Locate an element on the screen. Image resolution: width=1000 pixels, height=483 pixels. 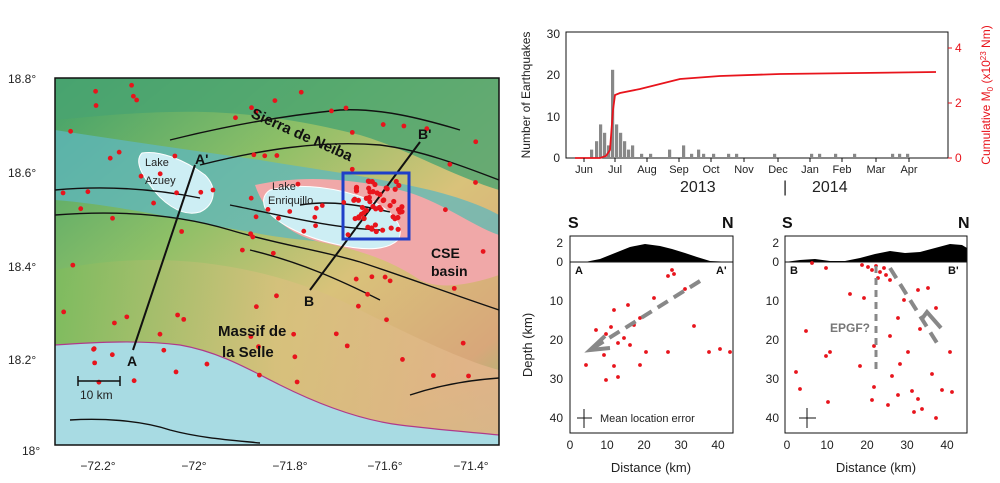
map-xtick: −71.4° is located at coordinates (470, 466).